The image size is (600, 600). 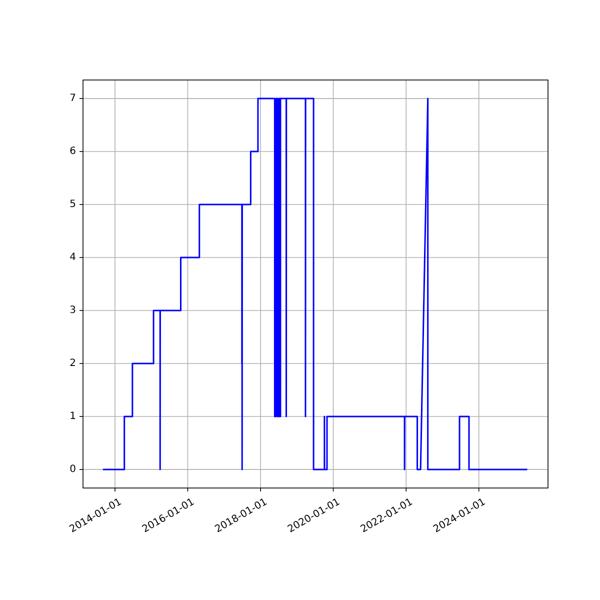 What do you see at coordinates (73, 310) in the screenshot?
I see `y-tick-label: 3` at bounding box center [73, 310].